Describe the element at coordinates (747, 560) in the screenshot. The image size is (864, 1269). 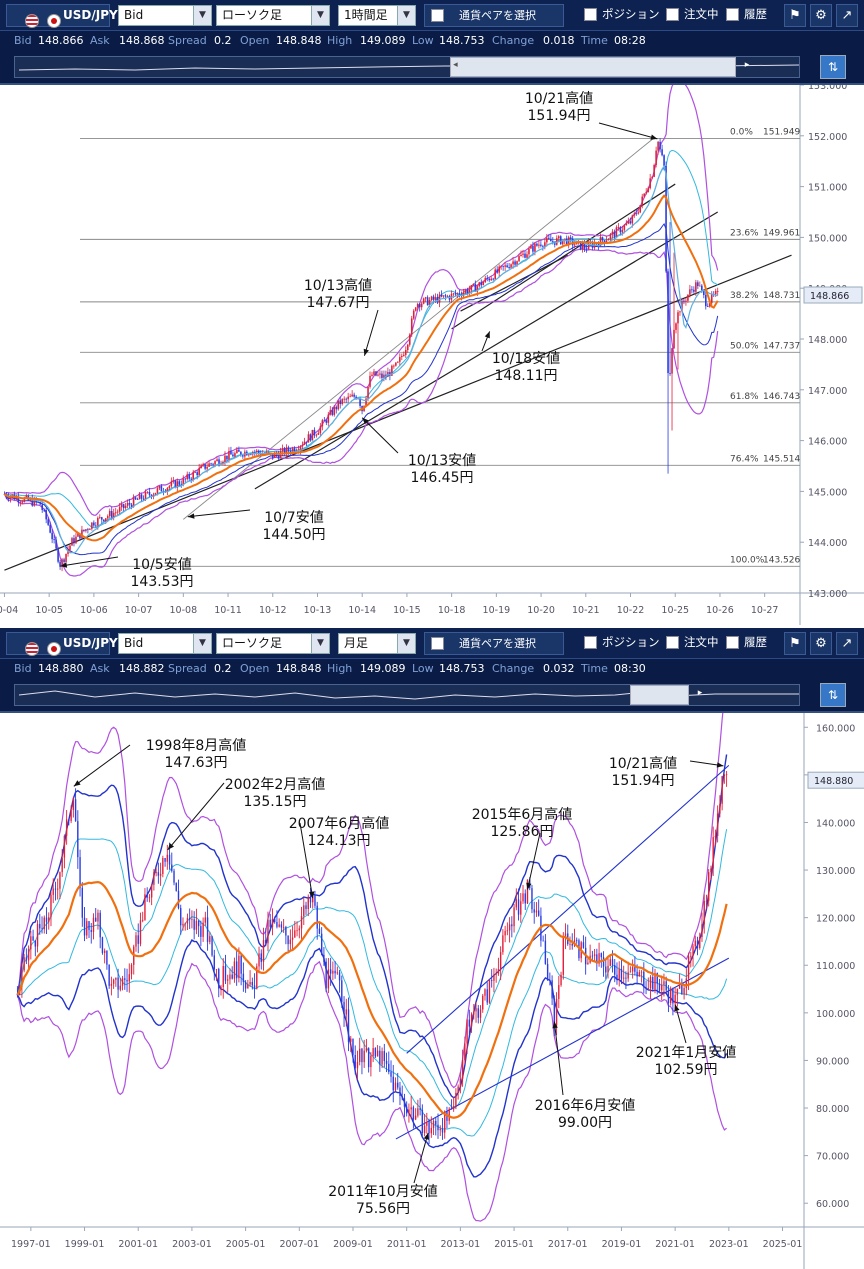
I see `fib-percent-label: 100.0%` at that location.